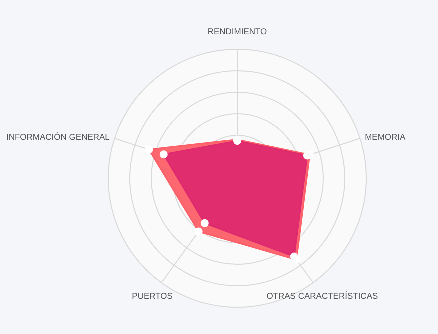  I want to click on spoke-label: RENDIMIENTO, so click(238, 31).